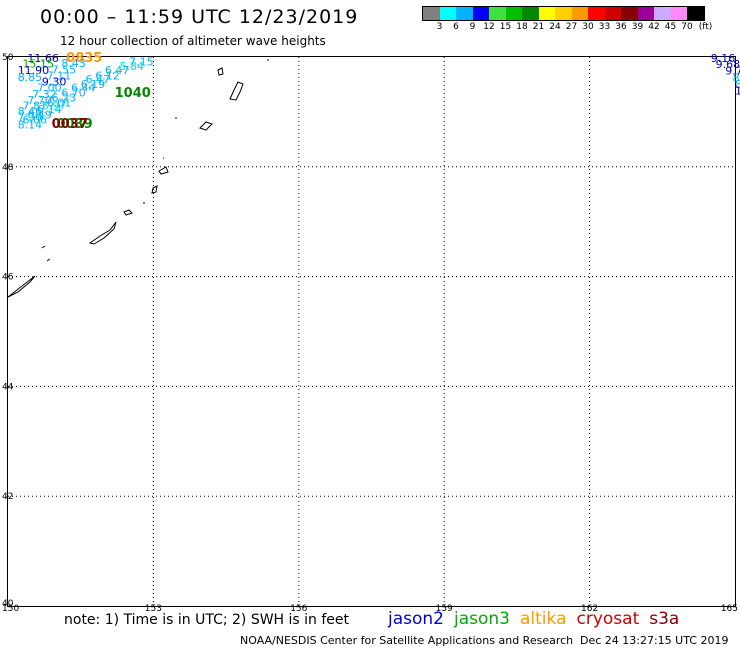 The image size is (740, 650). What do you see at coordinates (472, 27) in the screenshot?
I see `color-scale-tick: 9` at bounding box center [472, 27].